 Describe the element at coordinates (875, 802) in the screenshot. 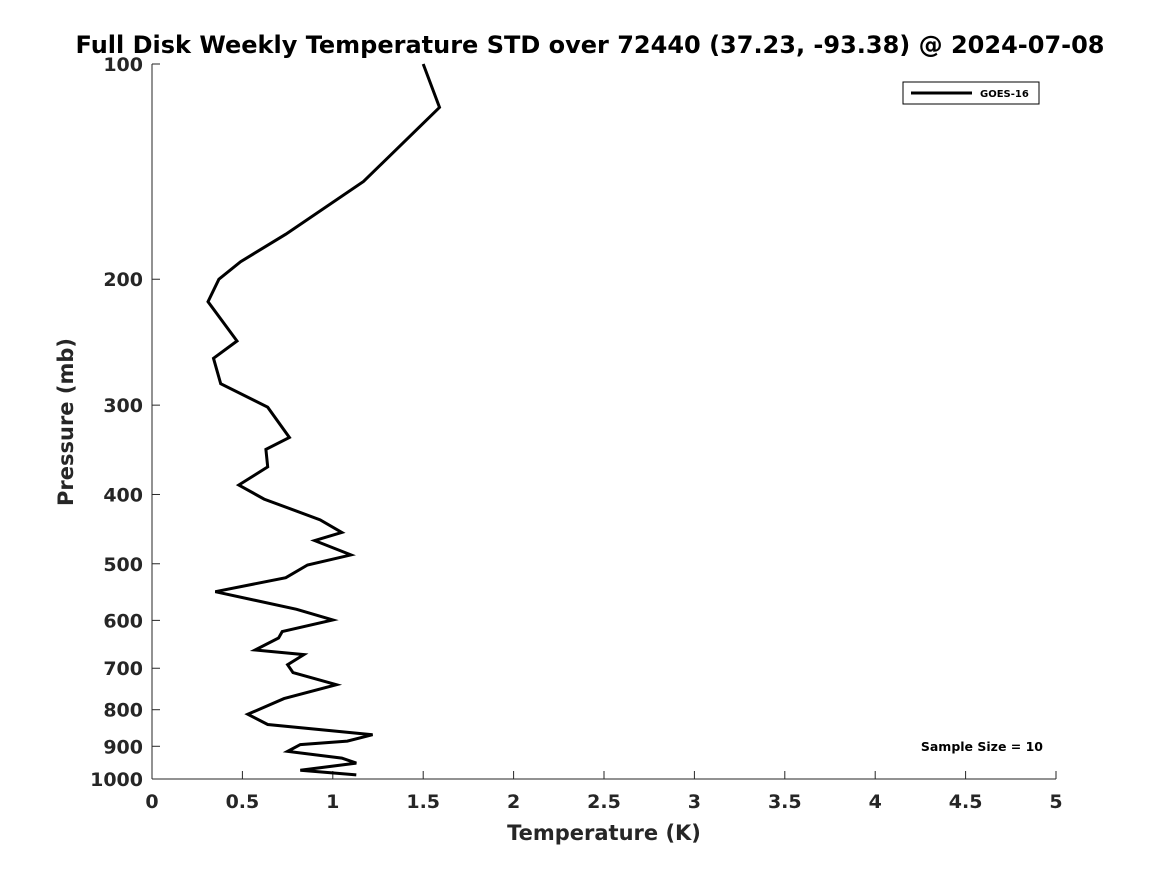

I see `x-tick-label: 4` at that location.